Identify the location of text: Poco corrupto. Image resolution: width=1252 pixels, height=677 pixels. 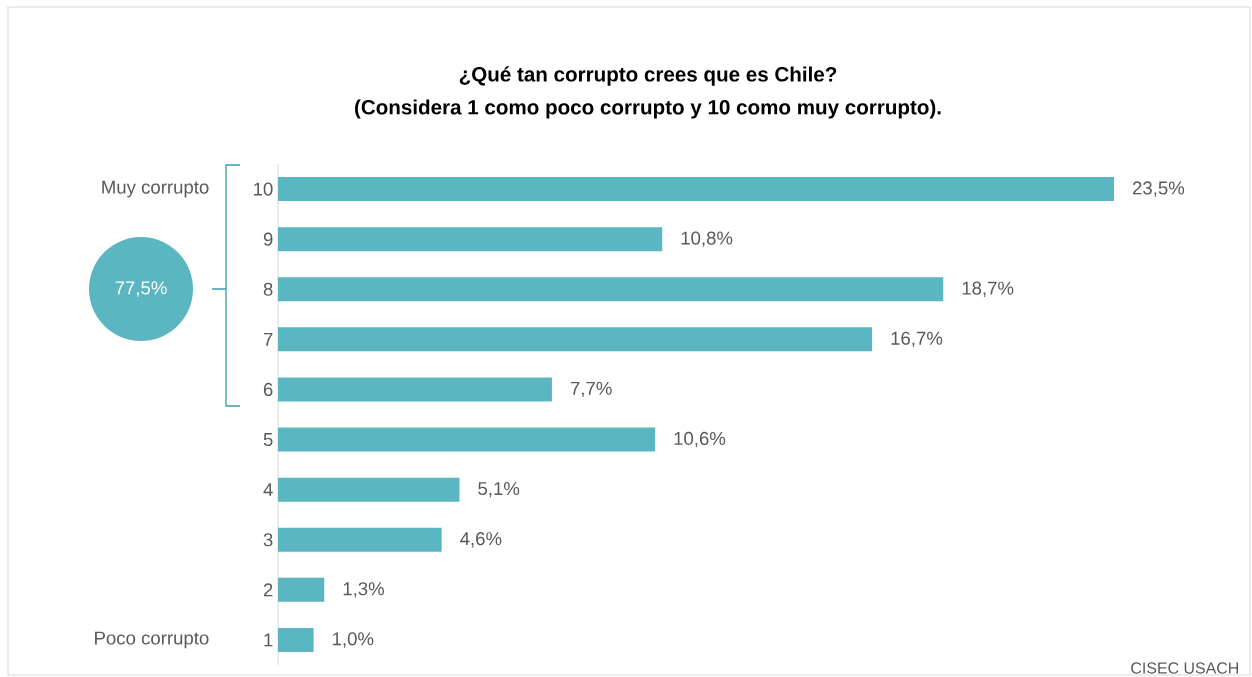
(152, 640).